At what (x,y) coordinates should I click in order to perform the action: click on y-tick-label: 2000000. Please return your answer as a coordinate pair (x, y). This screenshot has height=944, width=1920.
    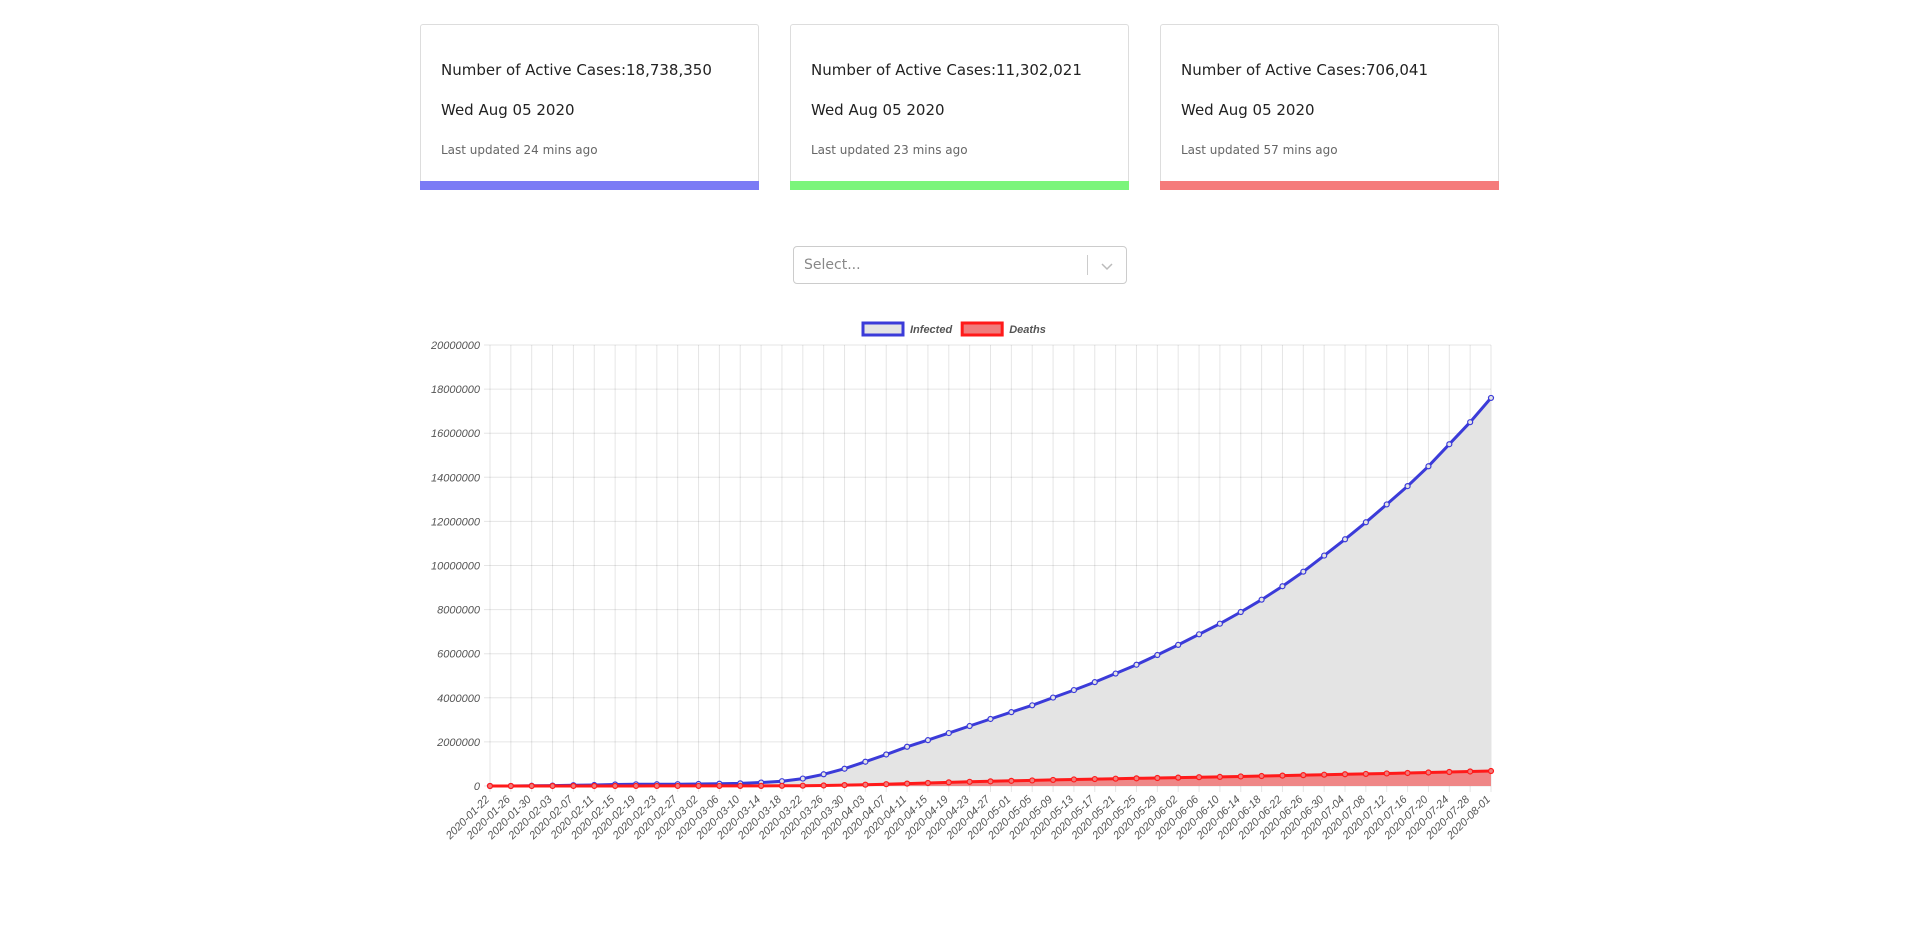
    Looking at the image, I should click on (458, 743).